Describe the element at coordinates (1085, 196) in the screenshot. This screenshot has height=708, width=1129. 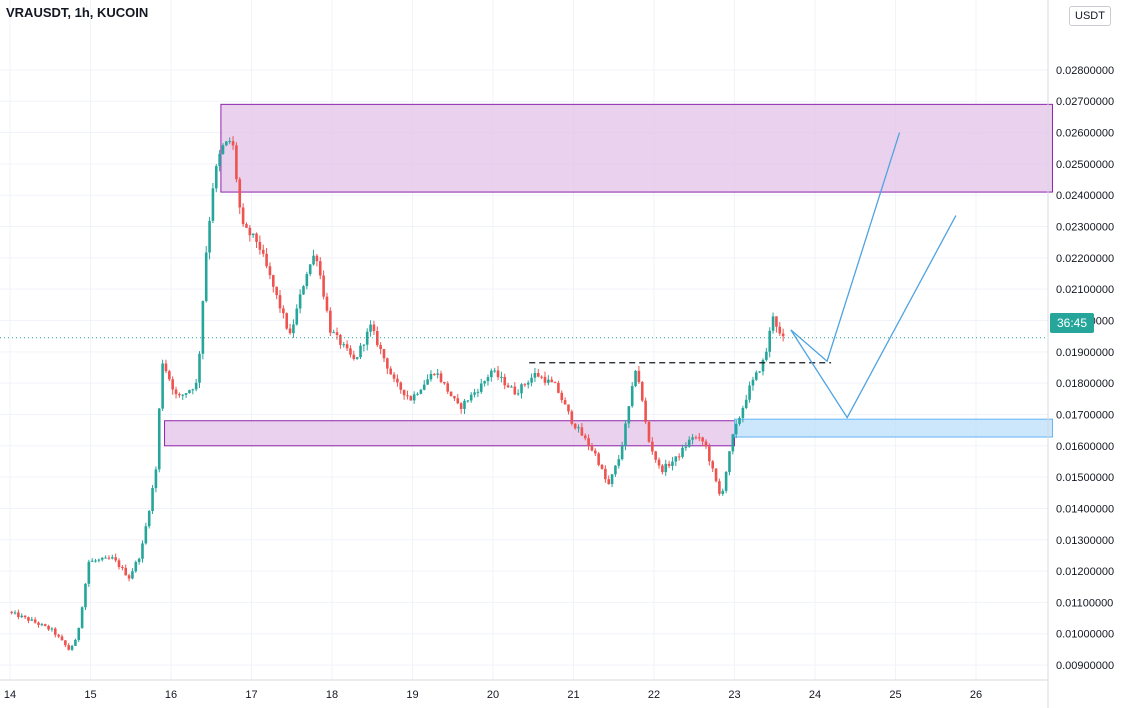
I see `y-tick-label: 0.02400000` at that location.